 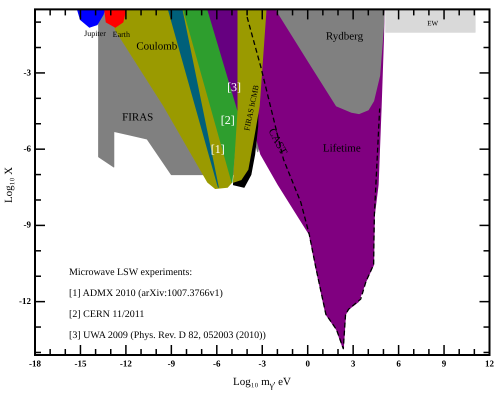 I want to click on x-tick-label: -9, so click(x=172, y=363).